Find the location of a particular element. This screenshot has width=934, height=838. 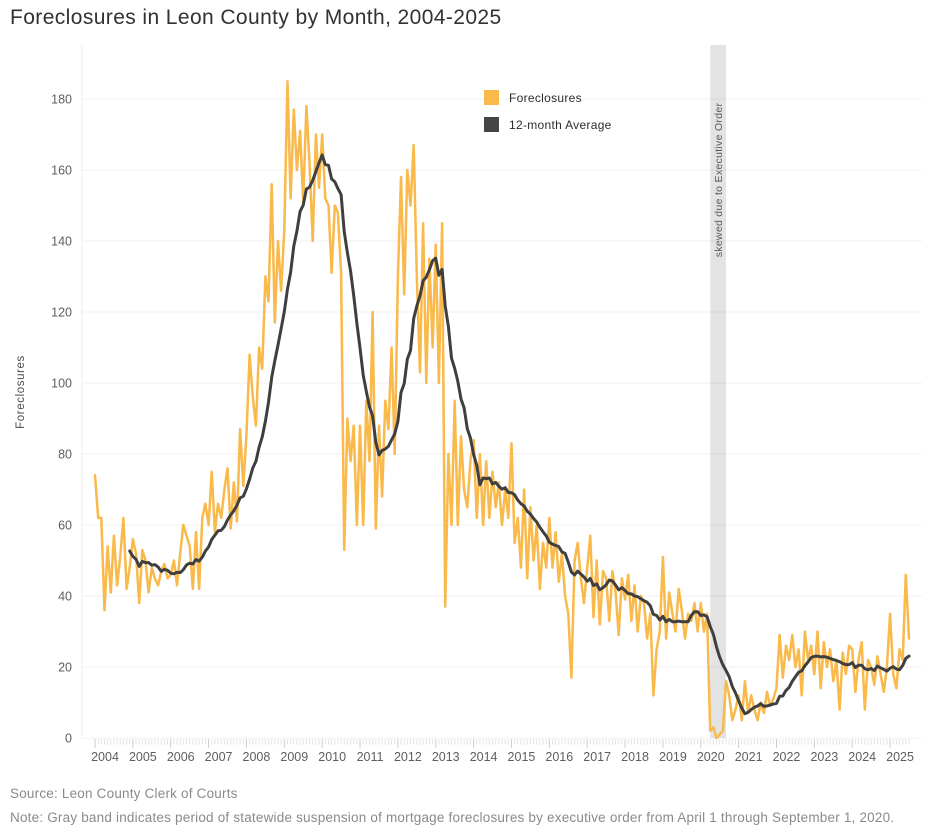

legend-item-foreclosures: Foreclosures is located at coordinates (548, 97).